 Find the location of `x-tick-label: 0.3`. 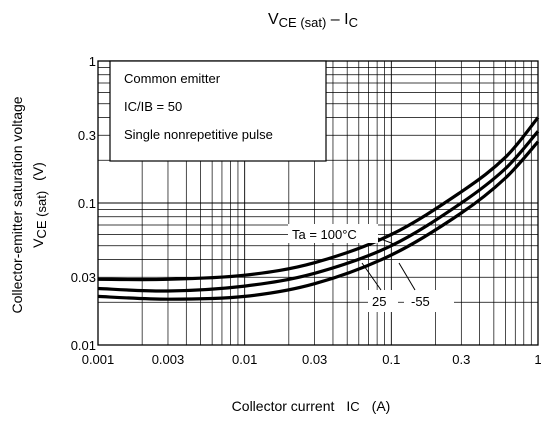

x-tick-label: 0.3 is located at coordinates (461, 359).